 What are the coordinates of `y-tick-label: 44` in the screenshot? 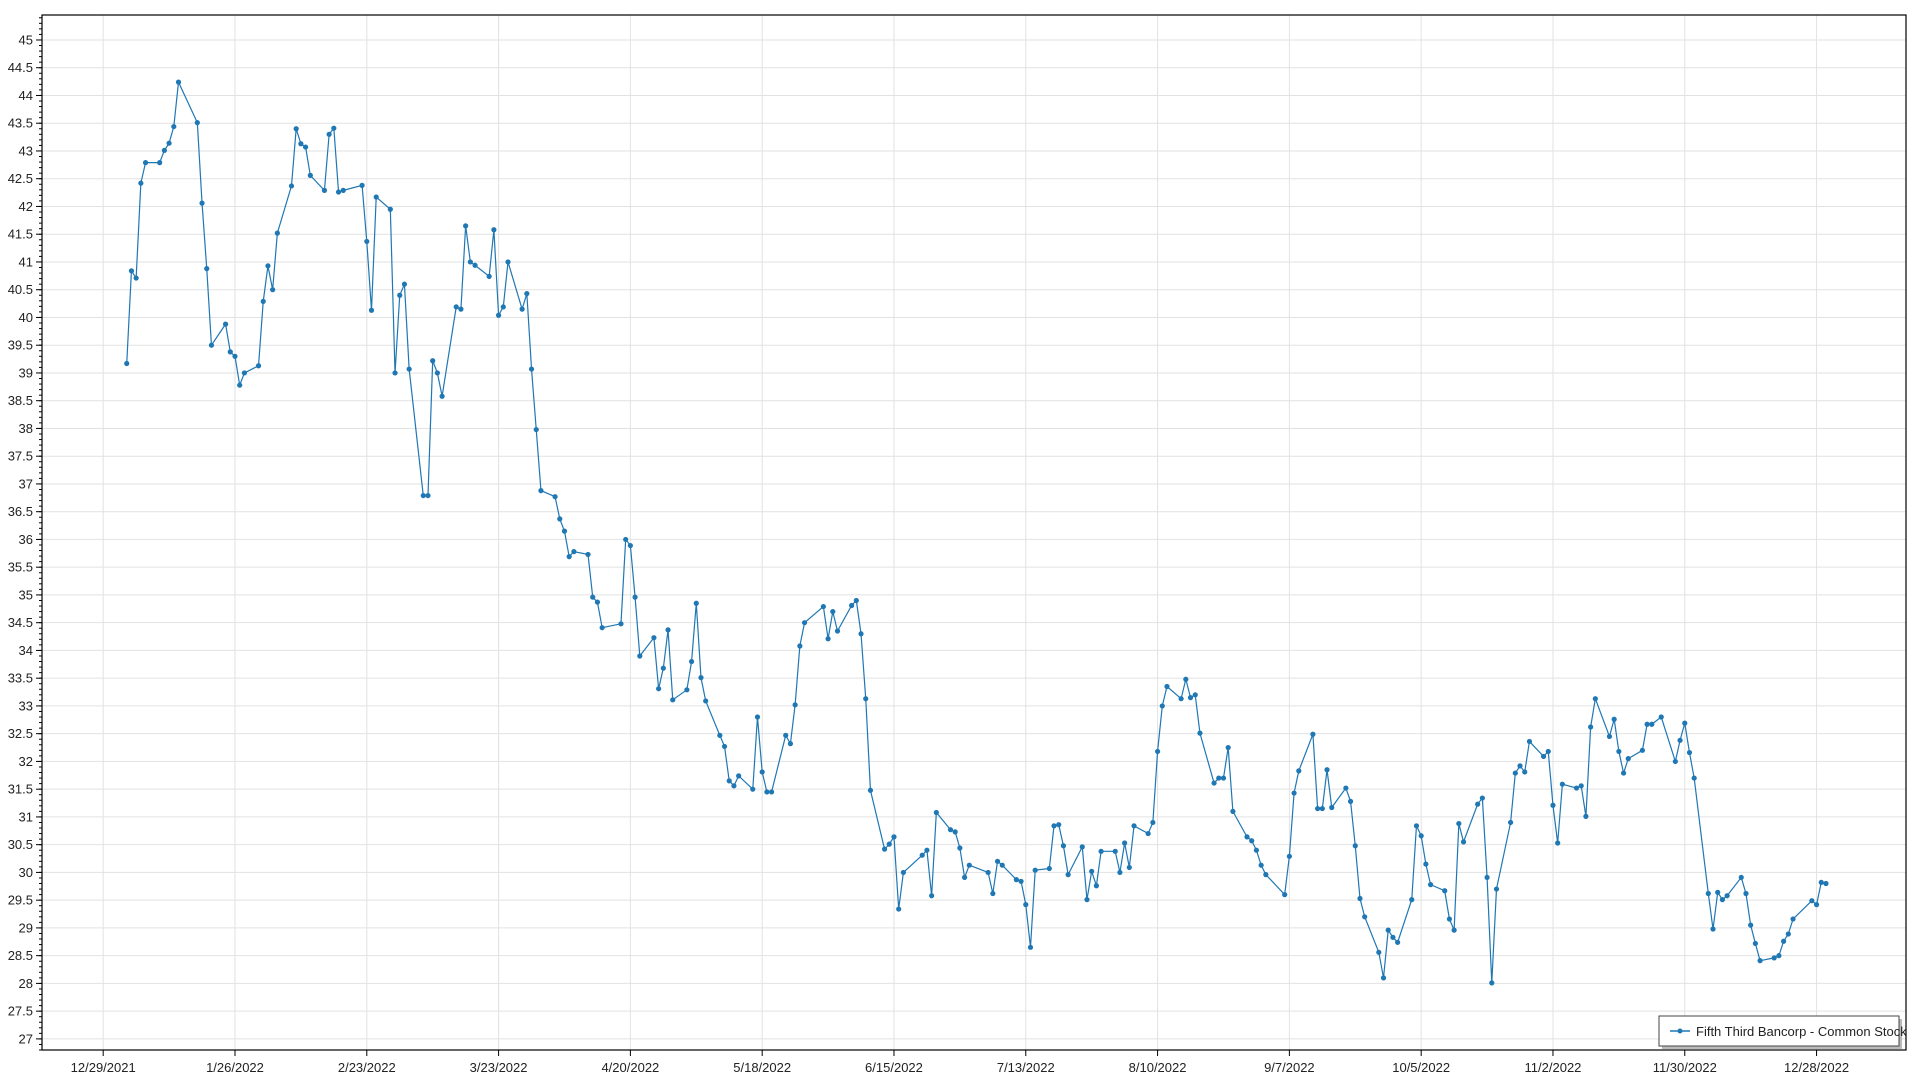 It's located at (26, 95).